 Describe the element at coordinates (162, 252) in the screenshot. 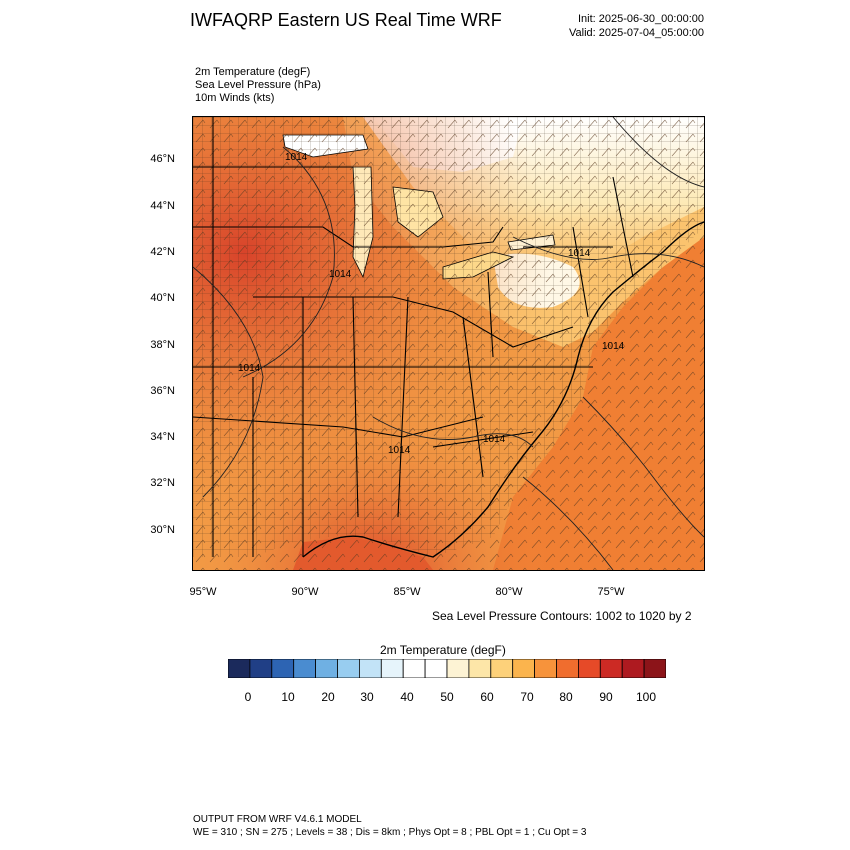

I see `lat-label: 42°N` at that location.